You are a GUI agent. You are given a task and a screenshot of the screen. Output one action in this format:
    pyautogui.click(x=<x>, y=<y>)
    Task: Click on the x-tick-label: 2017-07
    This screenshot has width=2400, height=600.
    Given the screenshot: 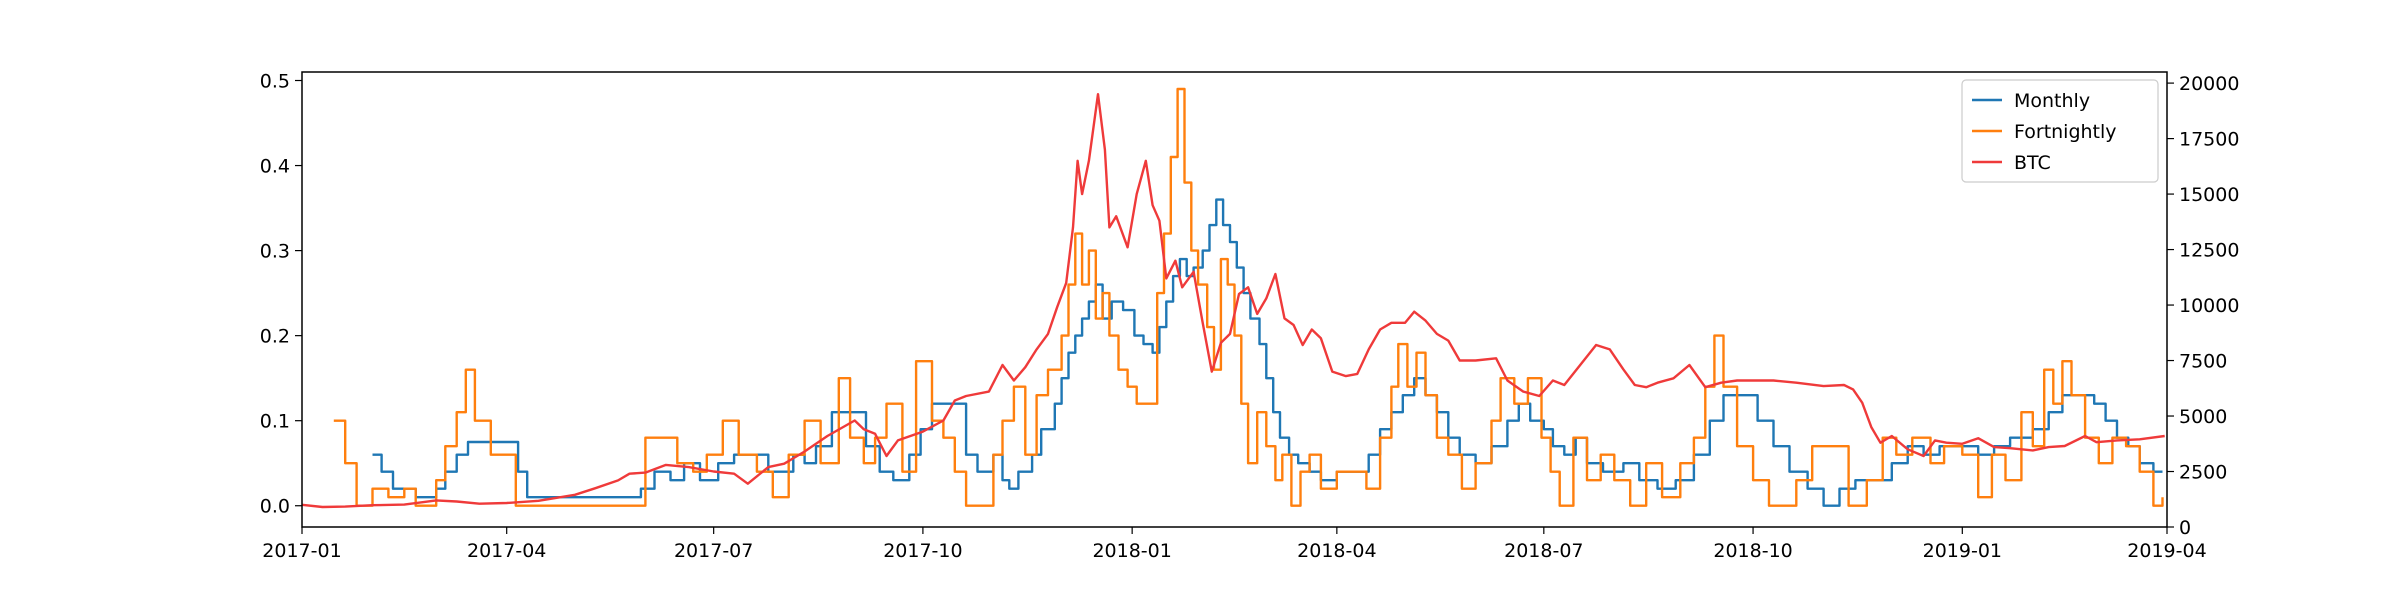 What is the action you would take?
    pyautogui.click(x=713, y=551)
    